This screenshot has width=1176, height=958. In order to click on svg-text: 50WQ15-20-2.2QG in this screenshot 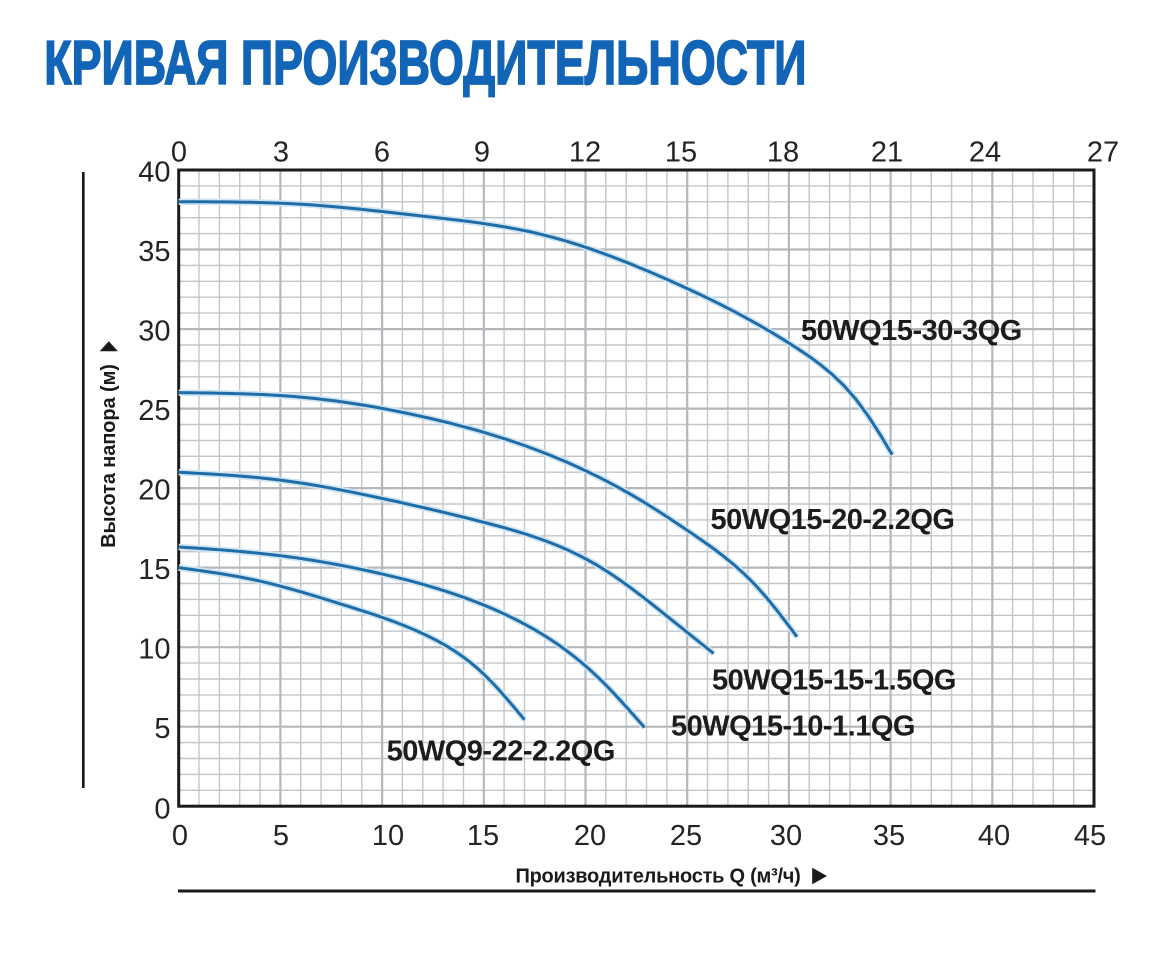, I will do `click(833, 520)`.